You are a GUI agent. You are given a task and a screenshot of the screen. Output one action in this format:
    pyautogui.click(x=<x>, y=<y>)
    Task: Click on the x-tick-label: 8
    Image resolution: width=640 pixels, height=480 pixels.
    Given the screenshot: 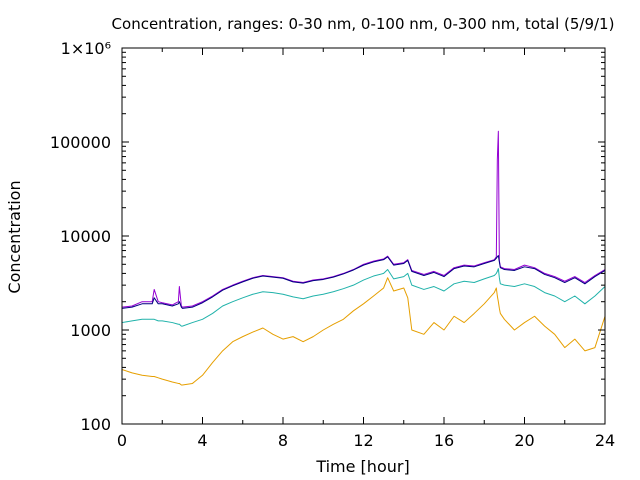 What is the action you would take?
    pyautogui.click(x=283, y=440)
    